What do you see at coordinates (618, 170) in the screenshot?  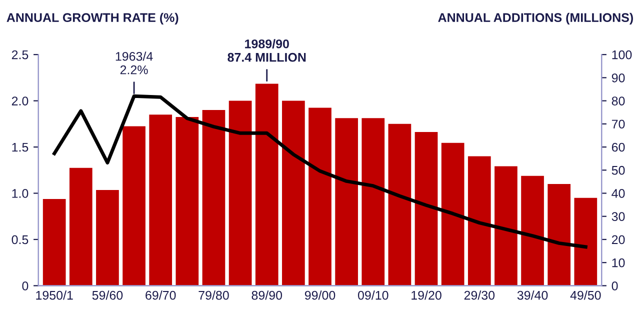 I see `y2-tick-label: 50` at bounding box center [618, 170].